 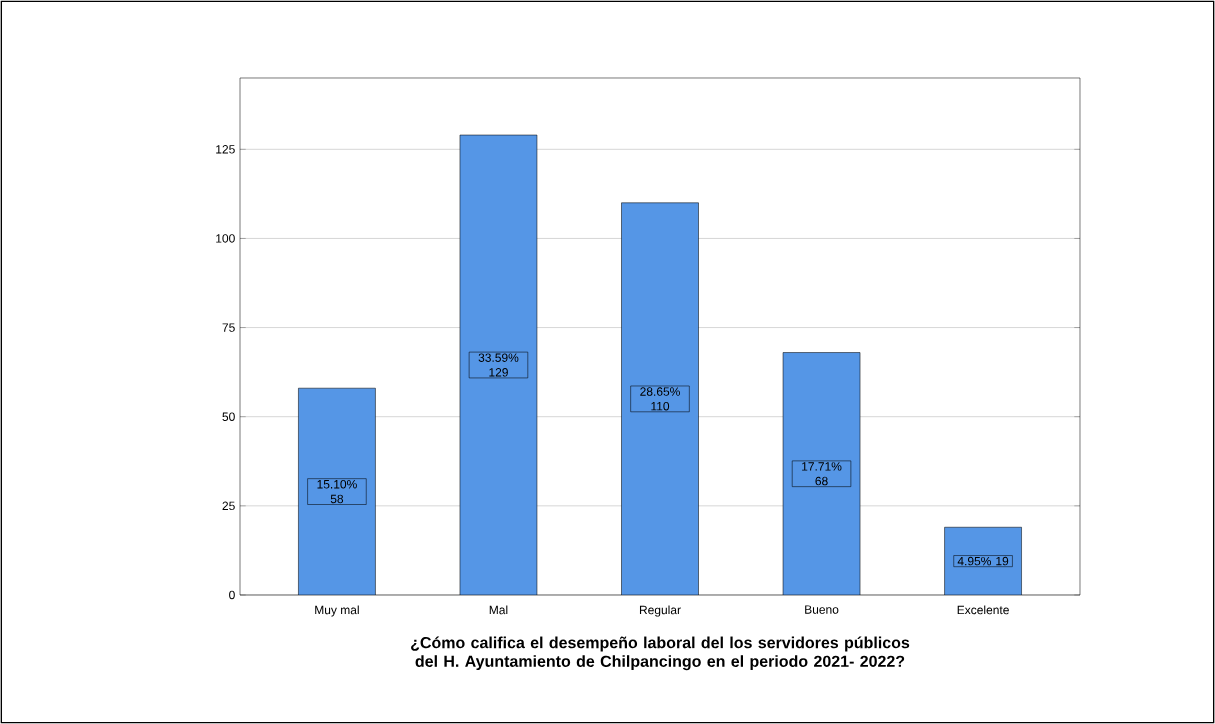 What do you see at coordinates (498, 610) in the screenshot?
I see `x-tick-label: Mal` at bounding box center [498, 610].